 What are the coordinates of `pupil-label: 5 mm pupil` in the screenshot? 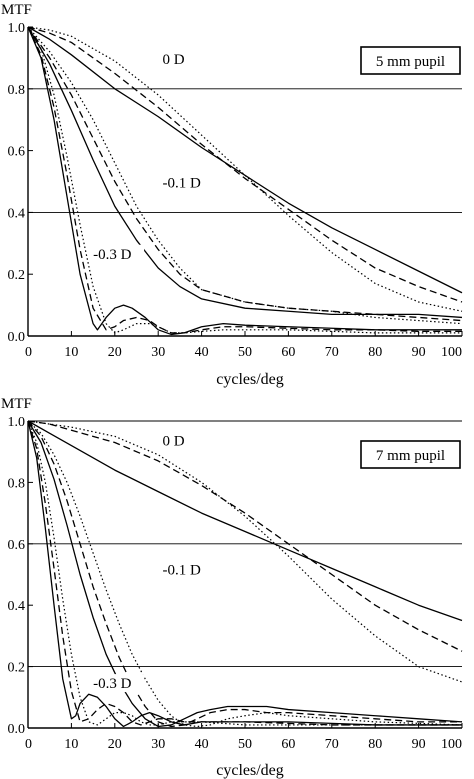 It's located at (410, 62).